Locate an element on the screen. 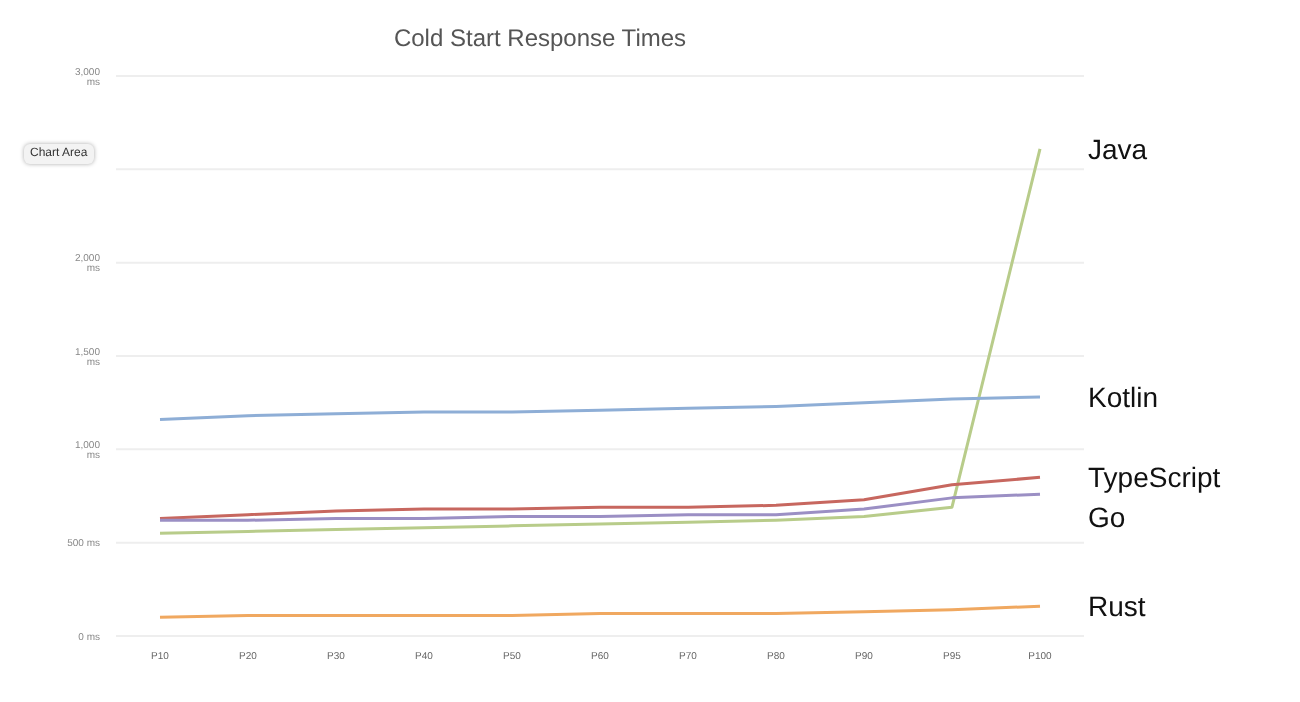 Image resolution: width=1300 pixels, height=702 pixels. series-label: Java is located at coordinates (1118, 148).